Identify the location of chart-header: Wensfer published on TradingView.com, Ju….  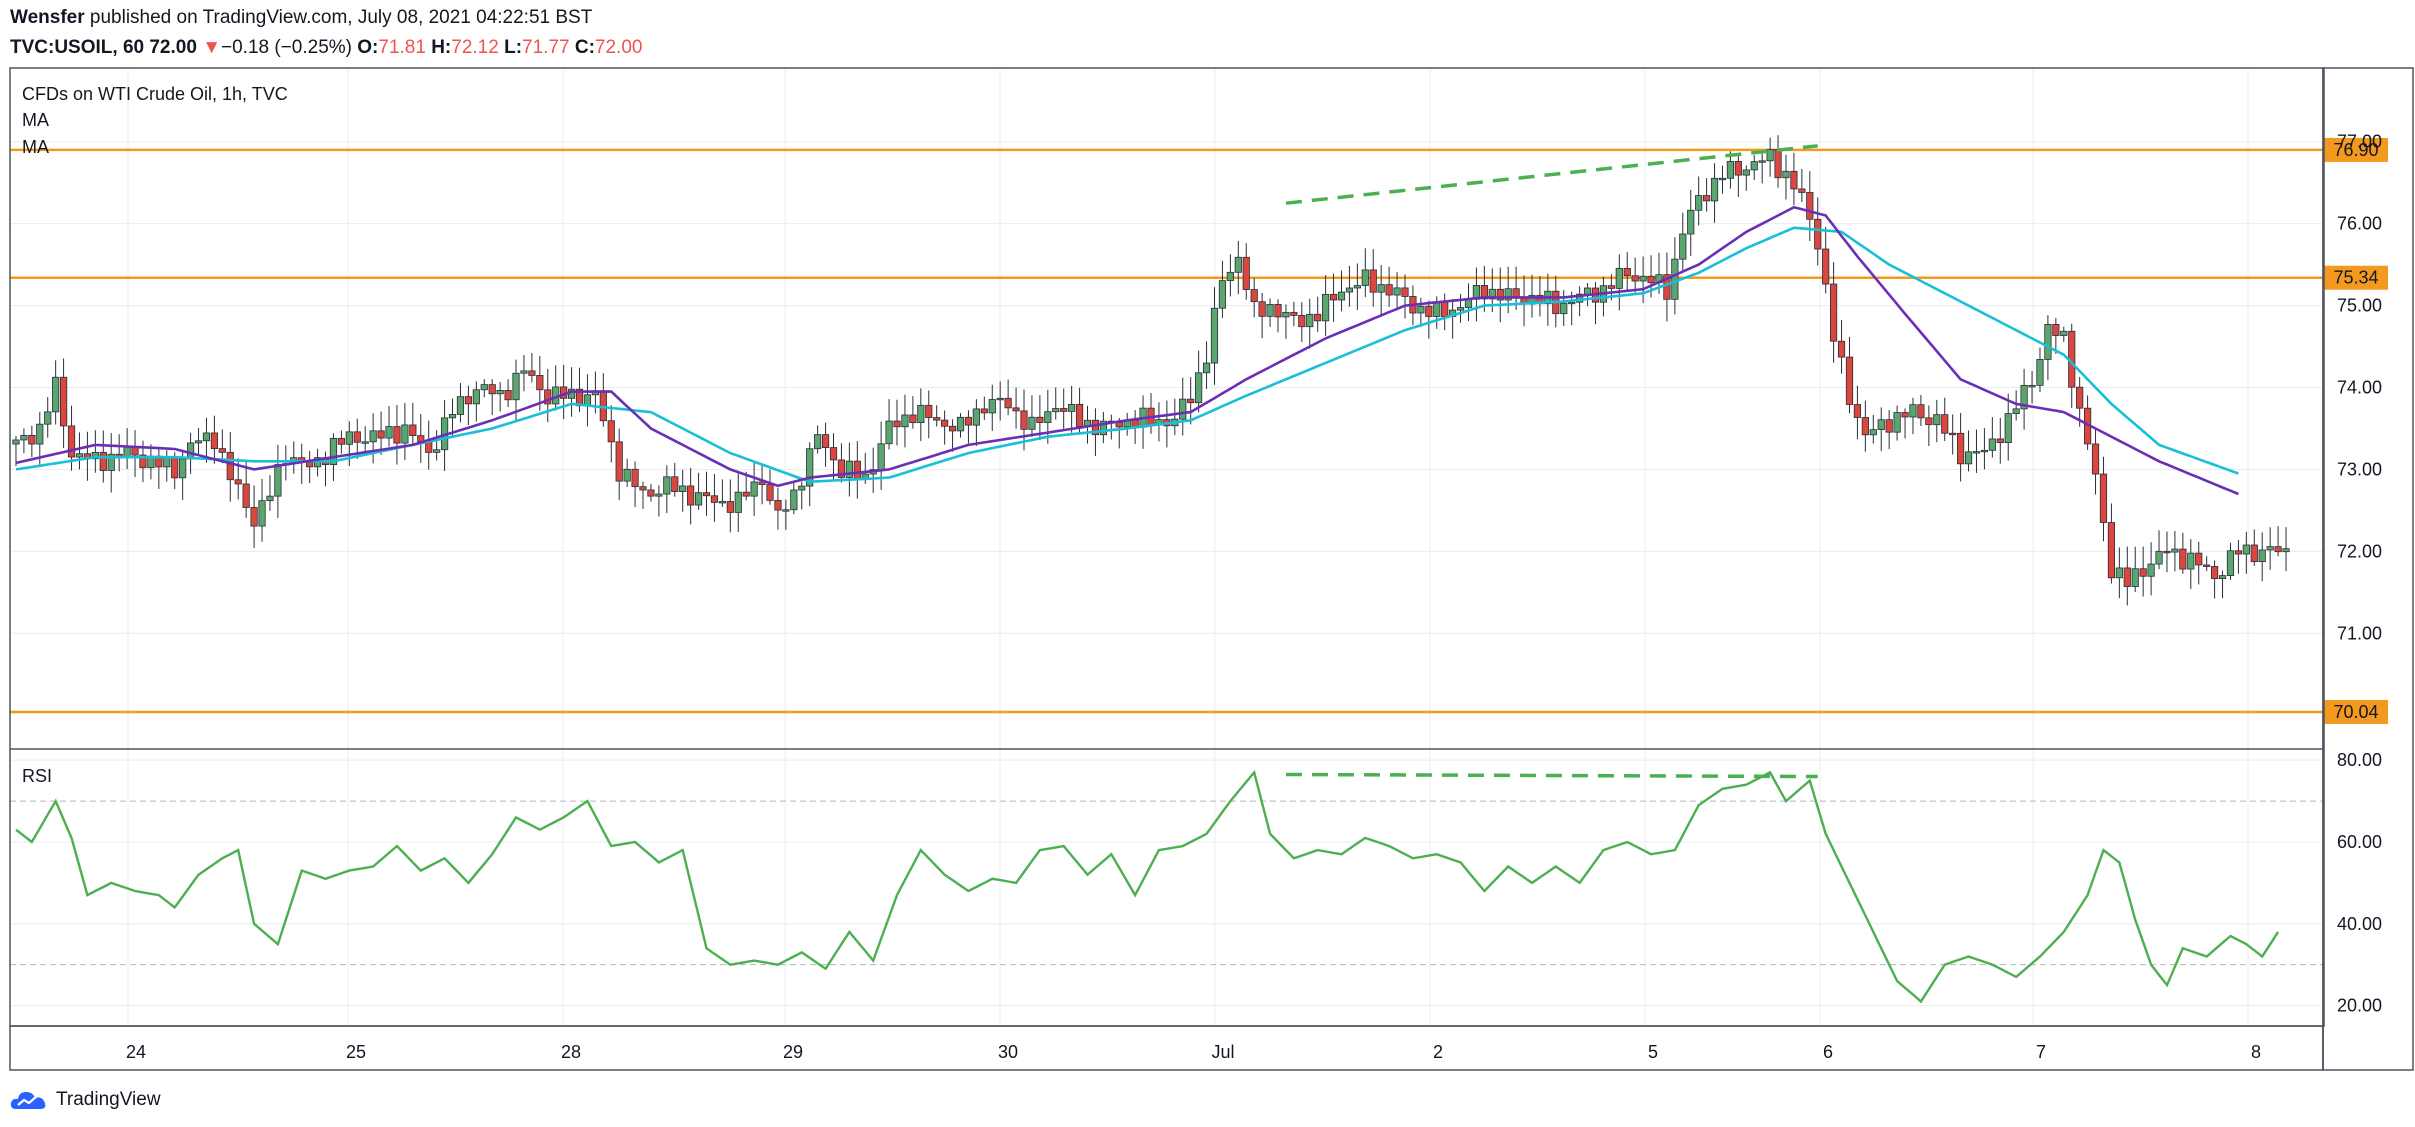
(1200, 34).